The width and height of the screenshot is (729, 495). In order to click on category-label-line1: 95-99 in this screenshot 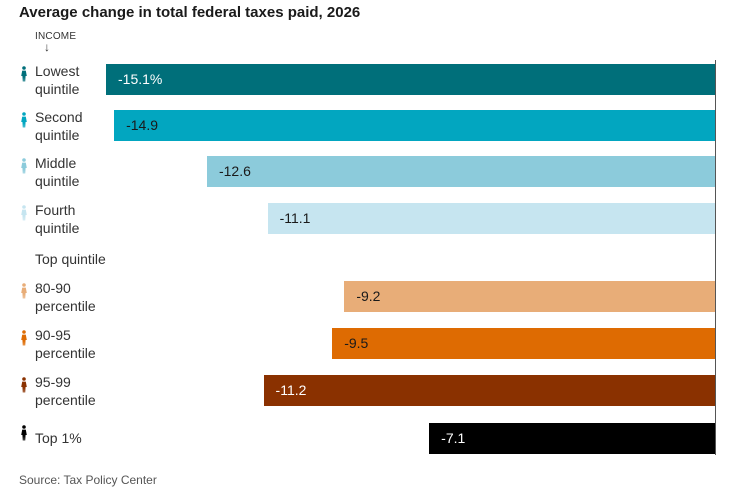, I will do `click(53, 382)`.